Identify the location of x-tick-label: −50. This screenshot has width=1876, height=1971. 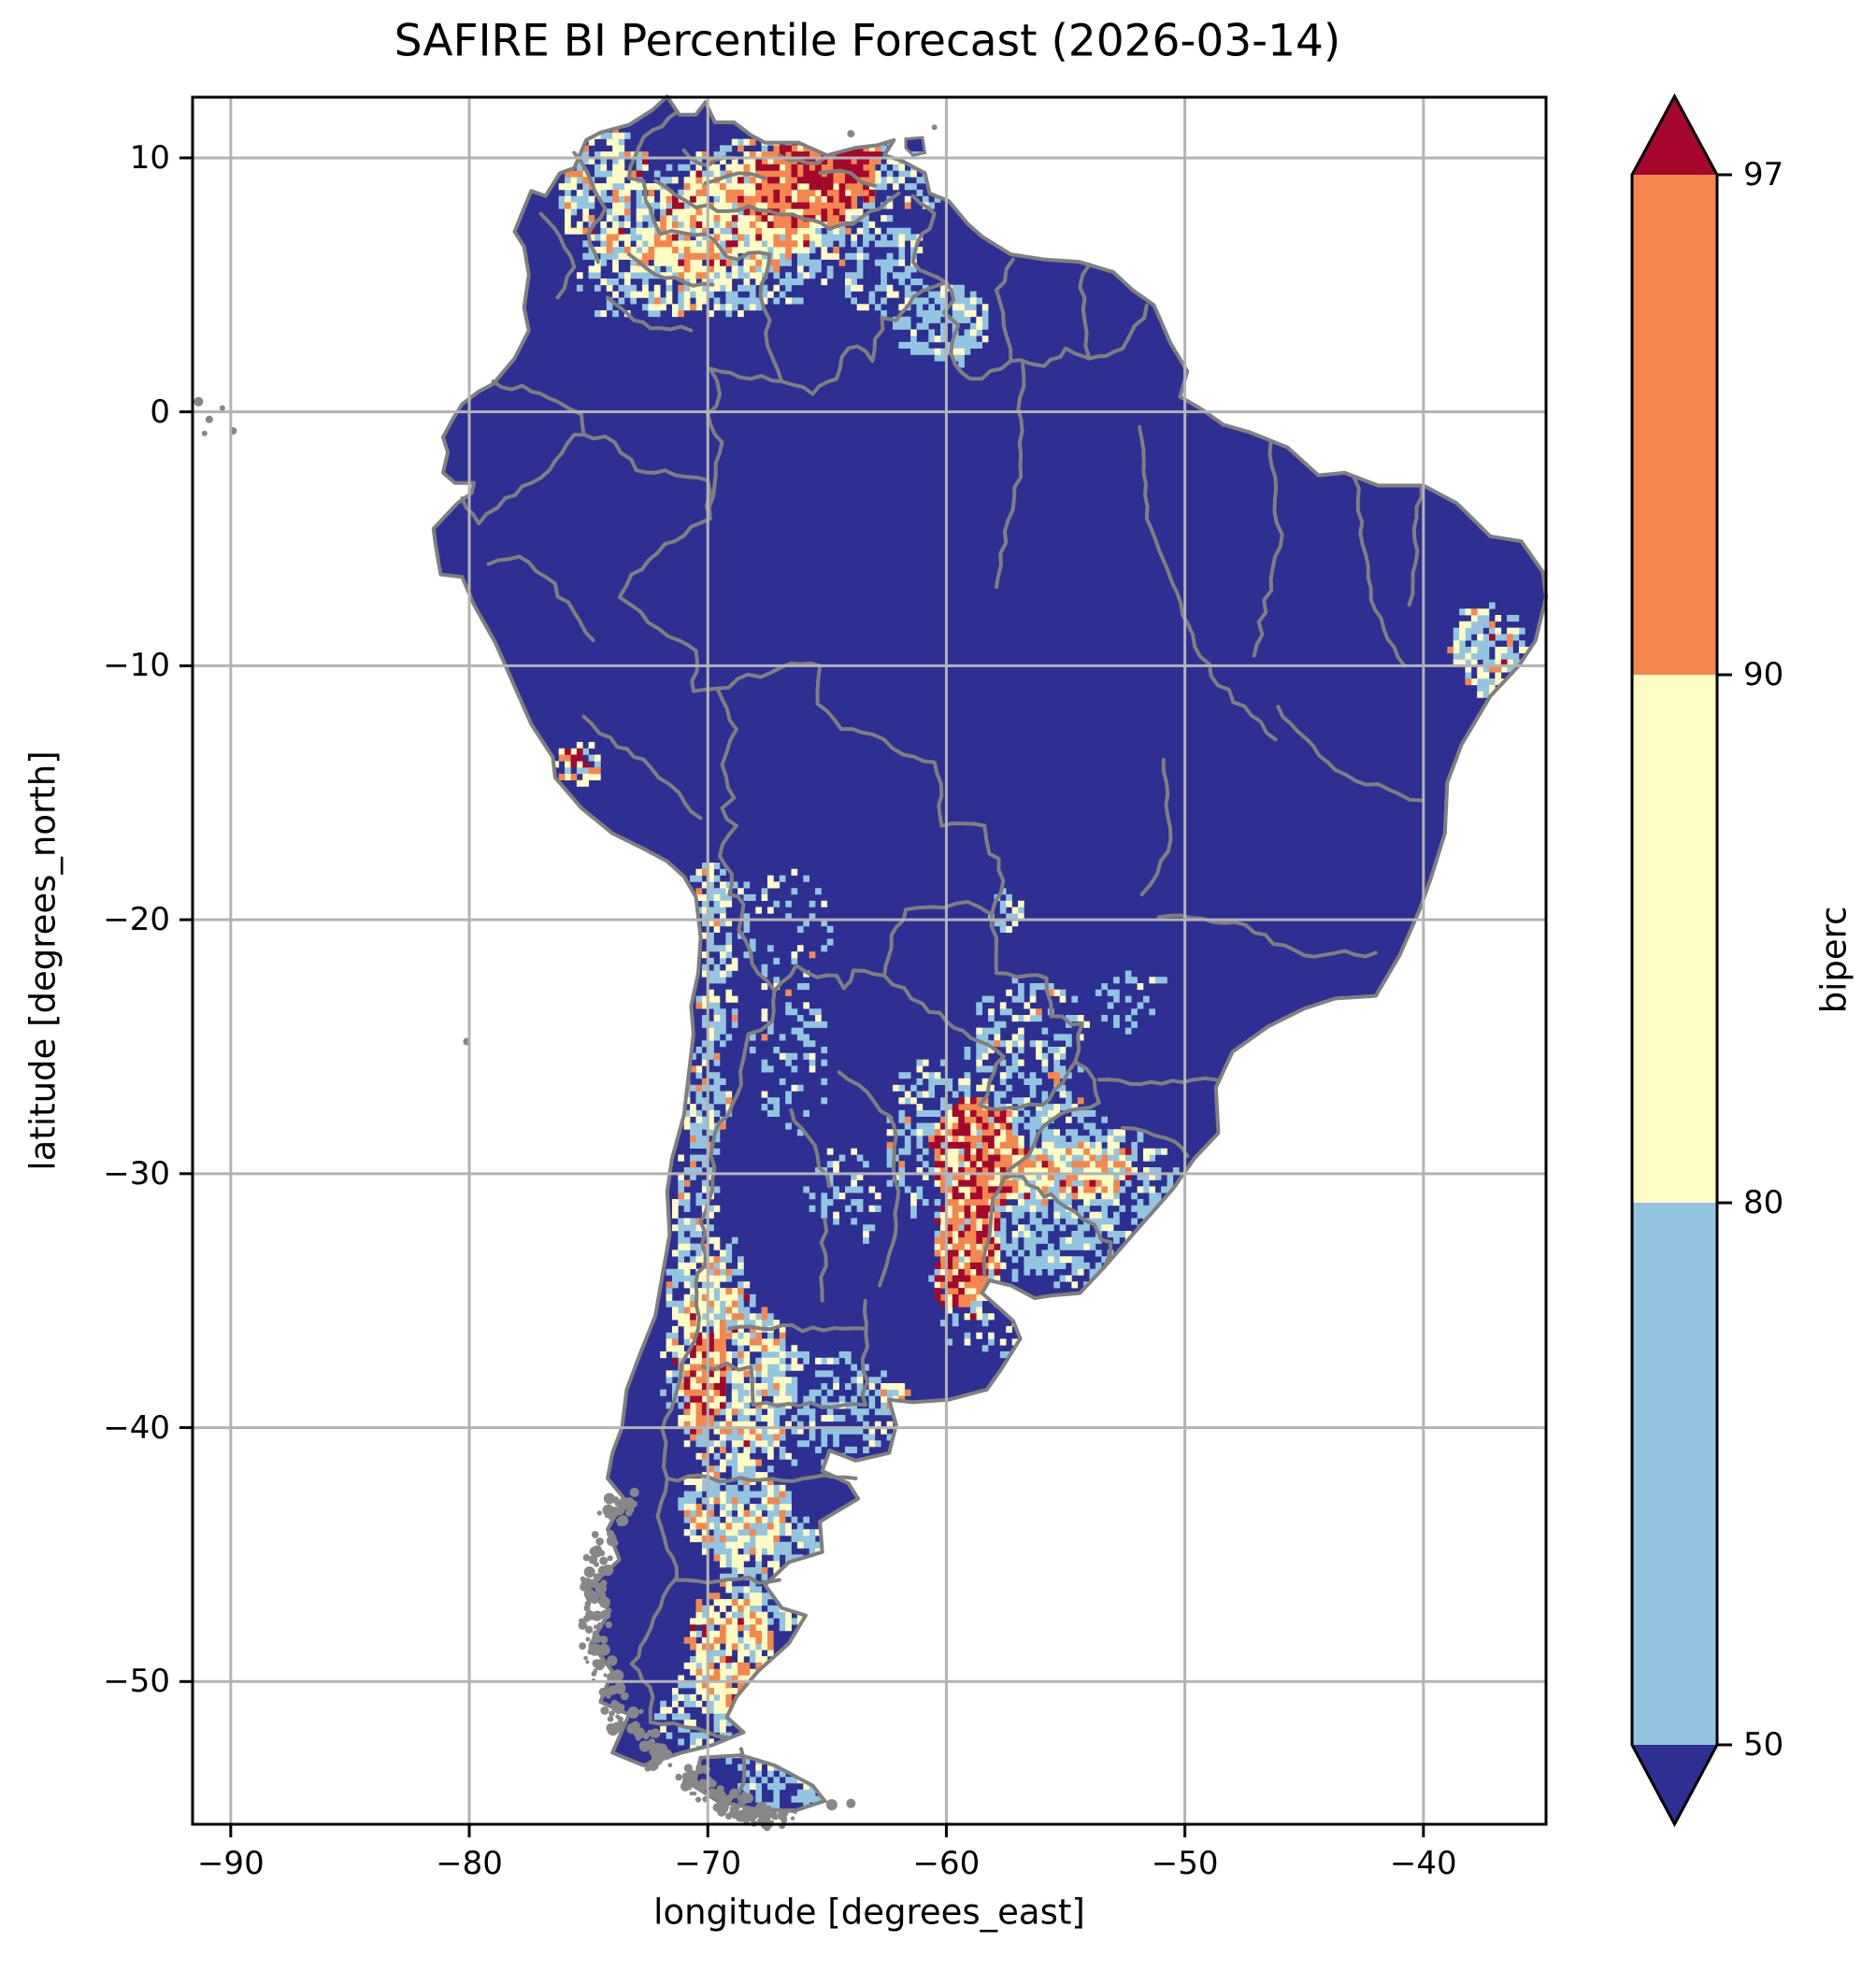
(1185, 1863).